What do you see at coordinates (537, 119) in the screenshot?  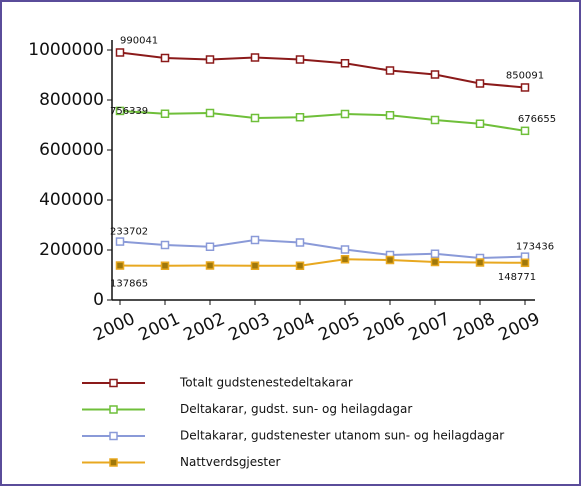 I see `value-label: 676655` at bounding box center [537, 119].